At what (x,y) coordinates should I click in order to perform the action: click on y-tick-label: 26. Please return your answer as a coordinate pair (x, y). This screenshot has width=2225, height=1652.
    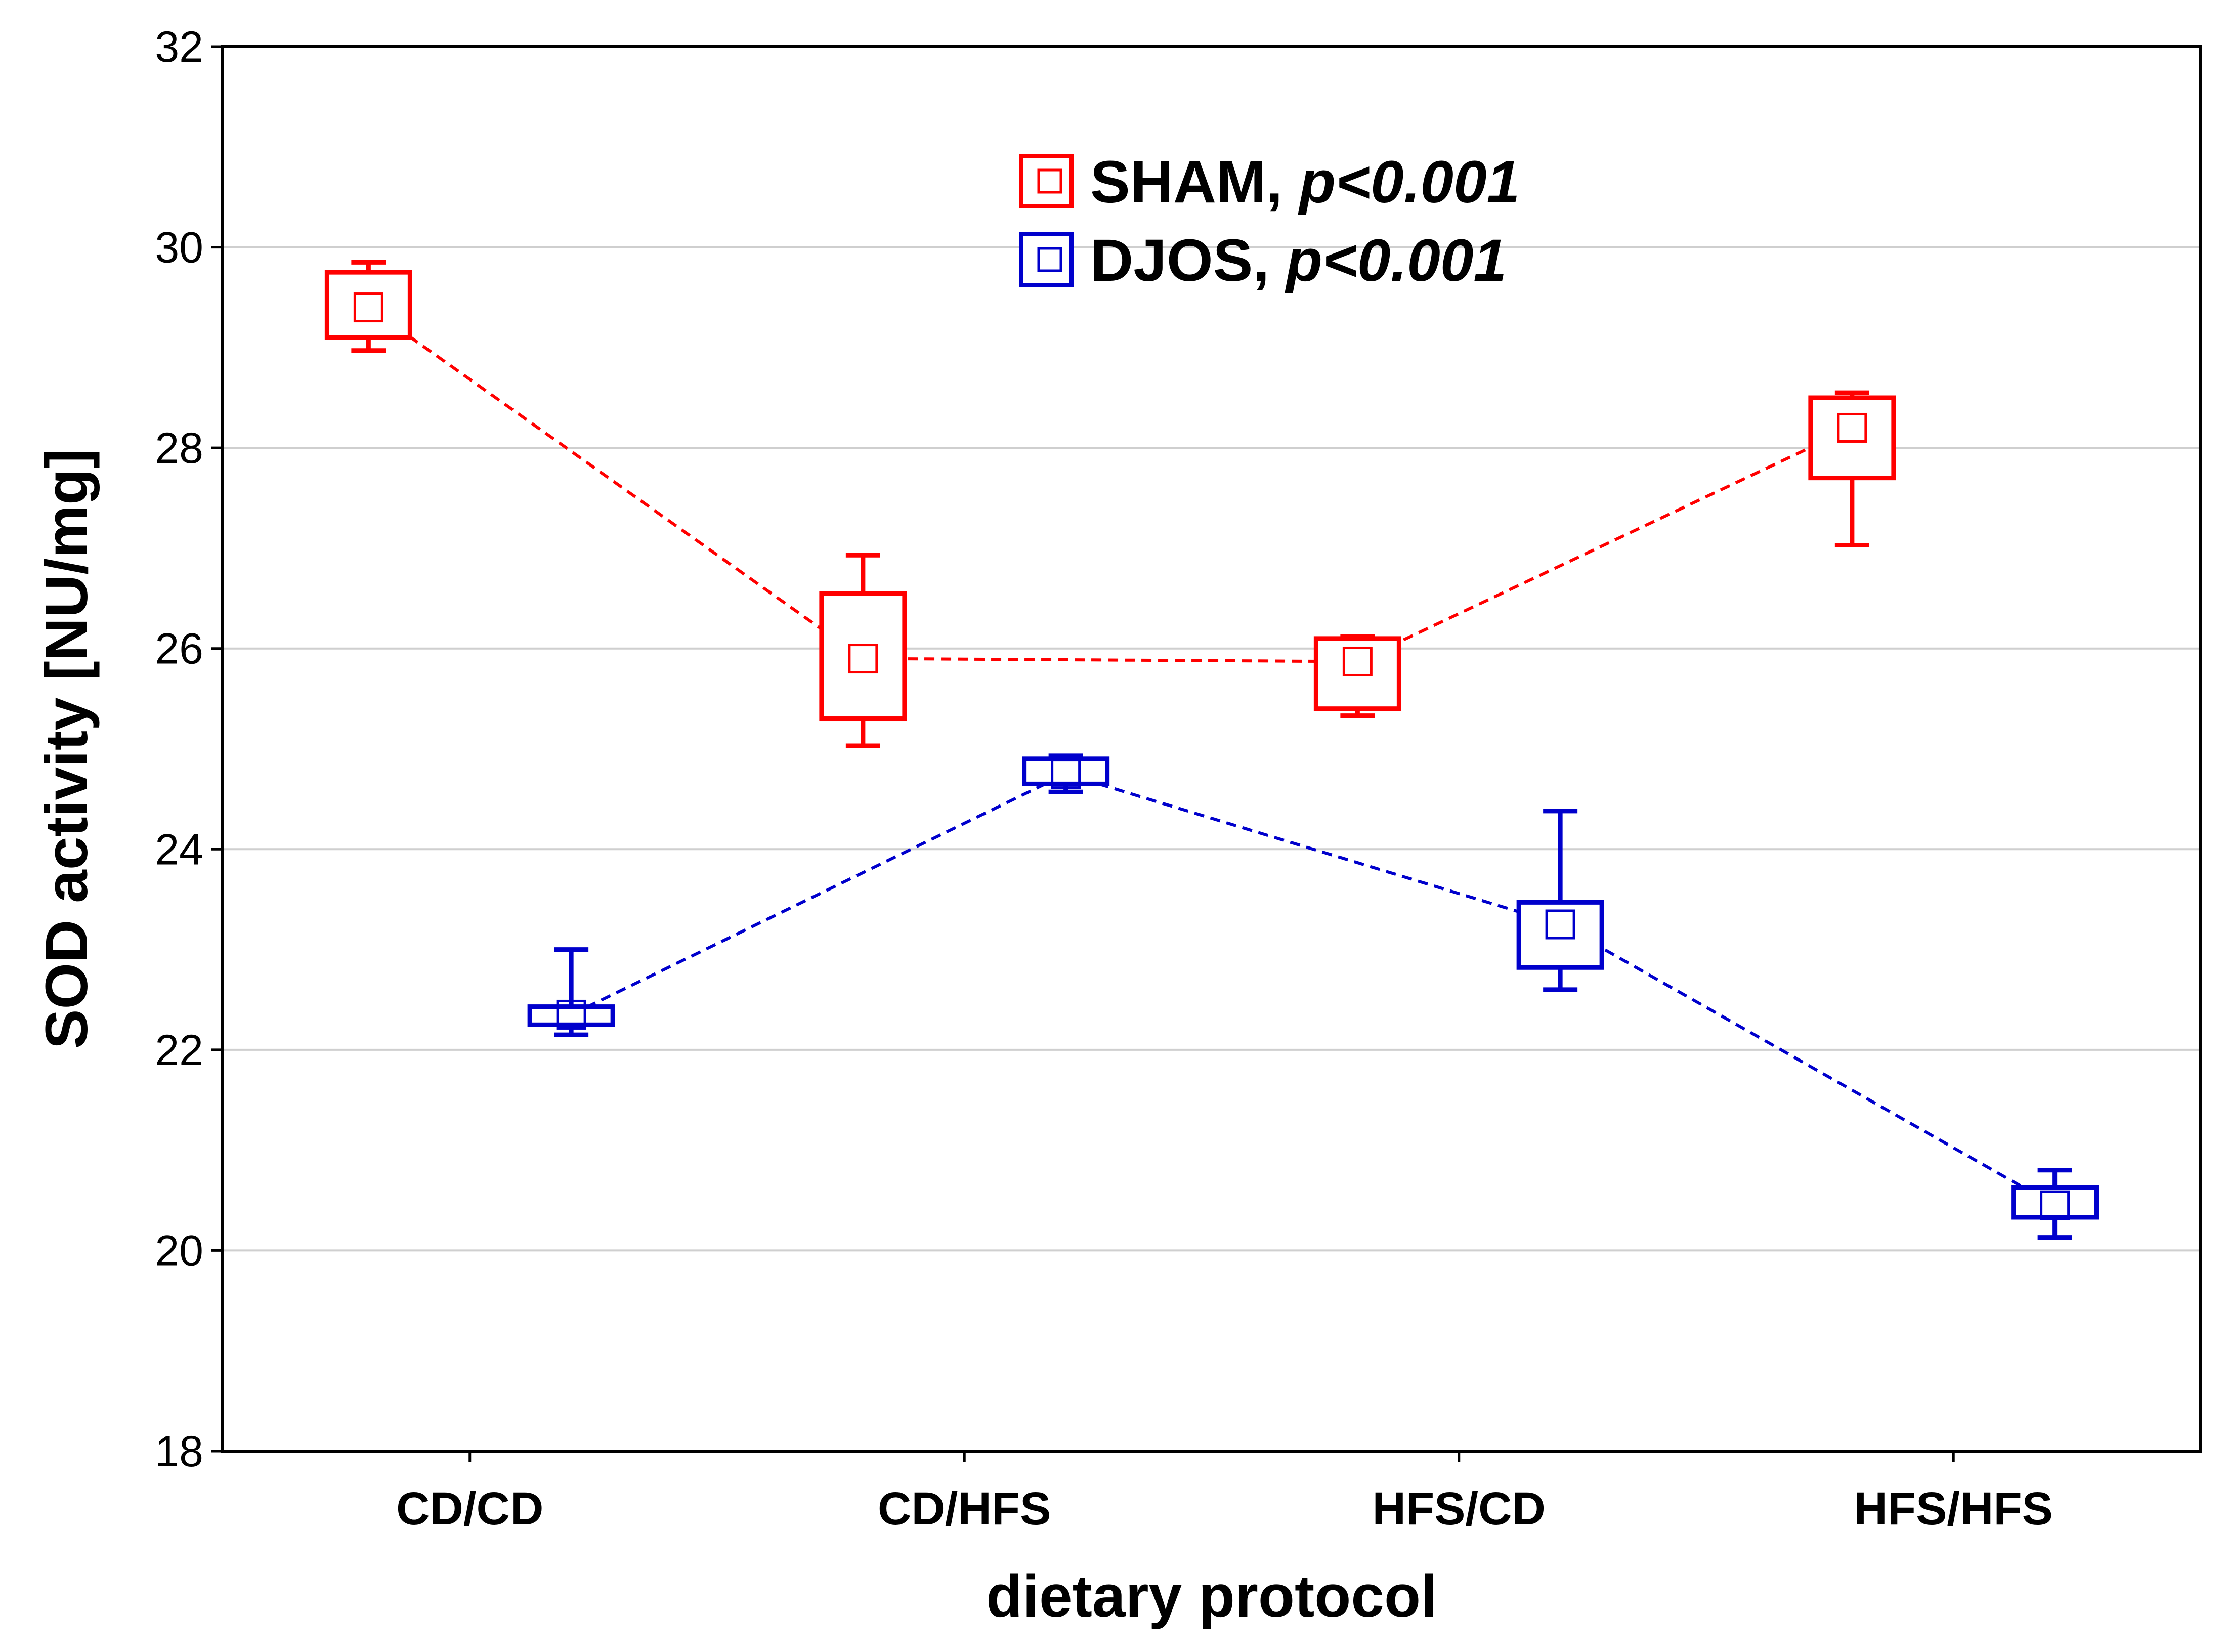
    Looking at the image, I should click on (179, 649).